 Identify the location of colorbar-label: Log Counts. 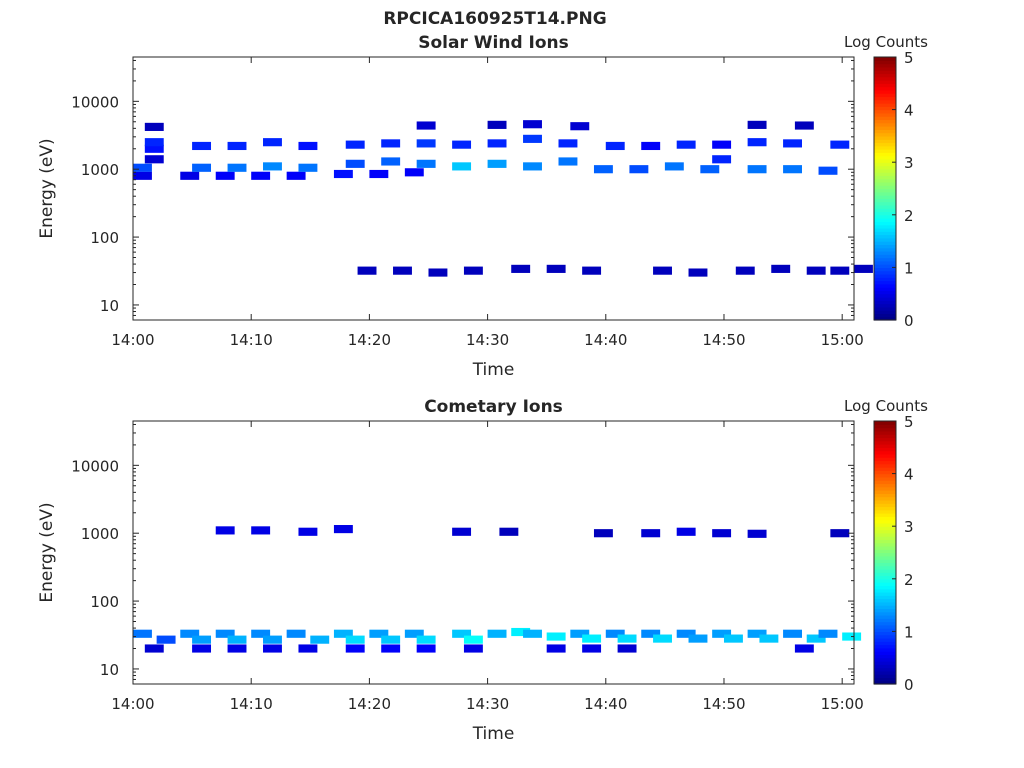
(886, 42).